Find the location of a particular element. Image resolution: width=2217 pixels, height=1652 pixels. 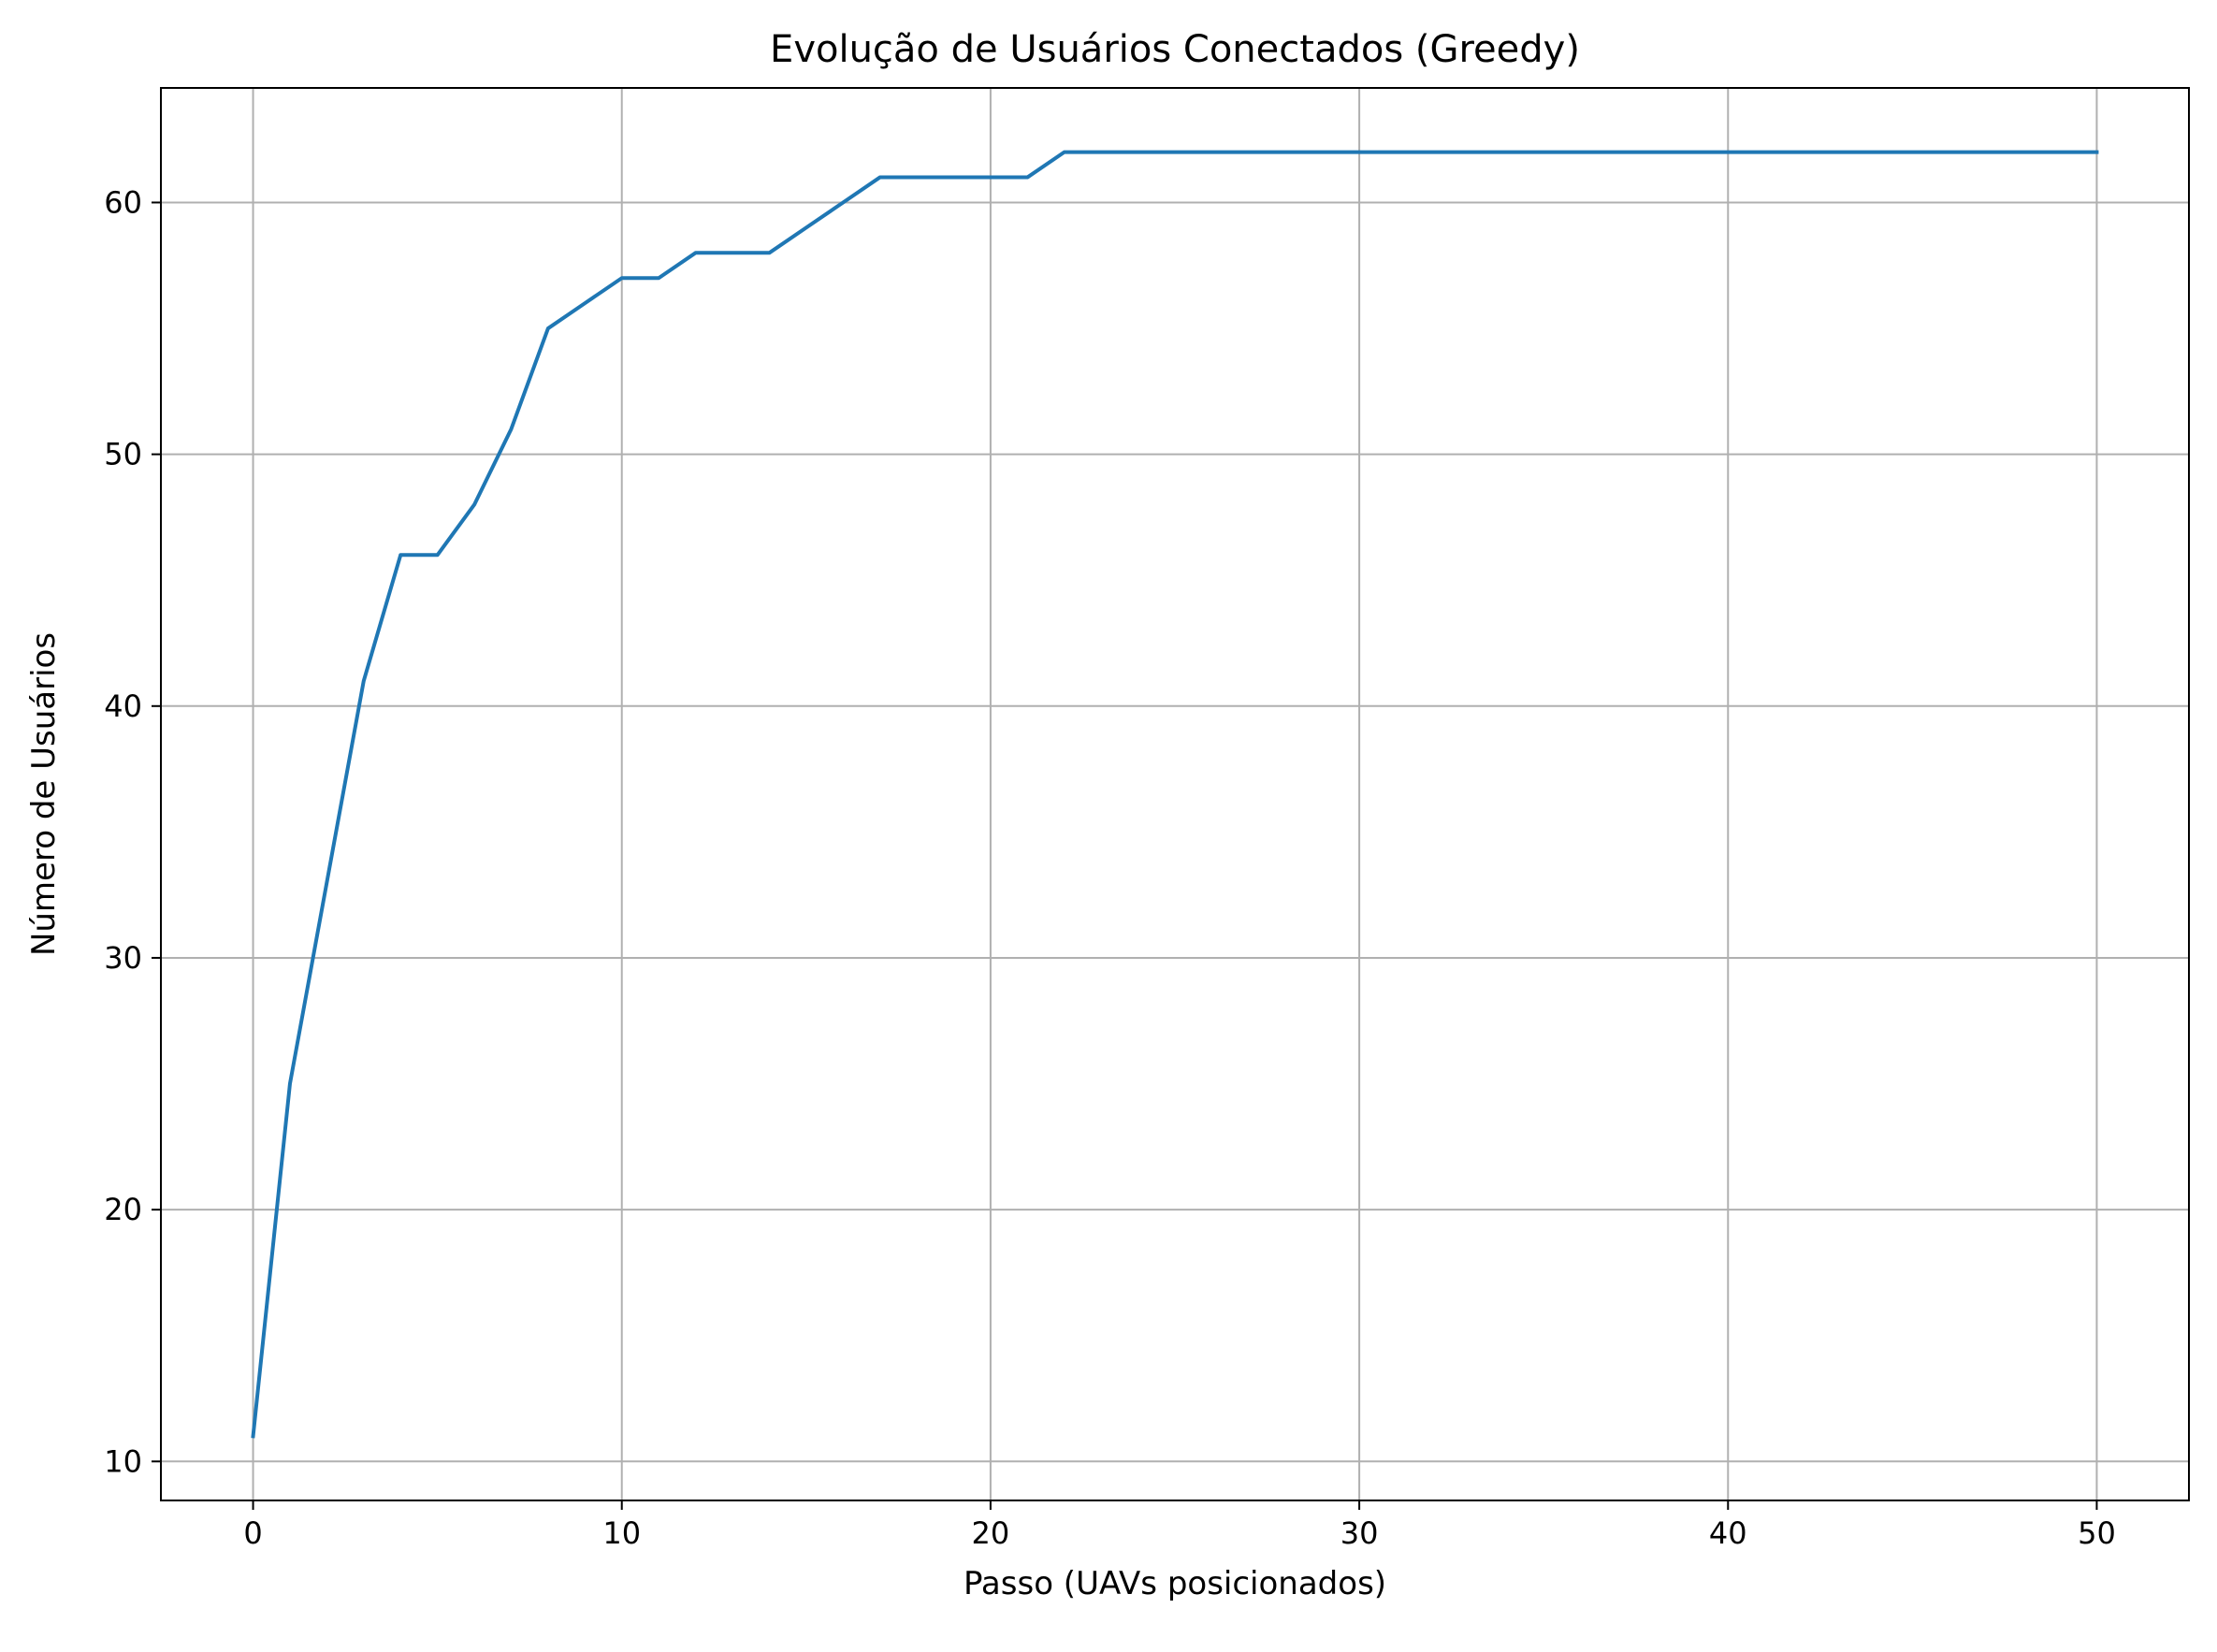

x-tick-label: 40 is located at coordinates (1728, 1533).